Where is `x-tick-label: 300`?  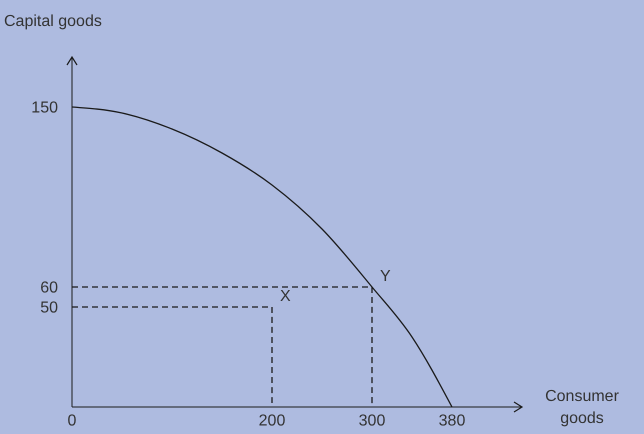
x-tick-label: 300 is located at coordinates (372, 421).